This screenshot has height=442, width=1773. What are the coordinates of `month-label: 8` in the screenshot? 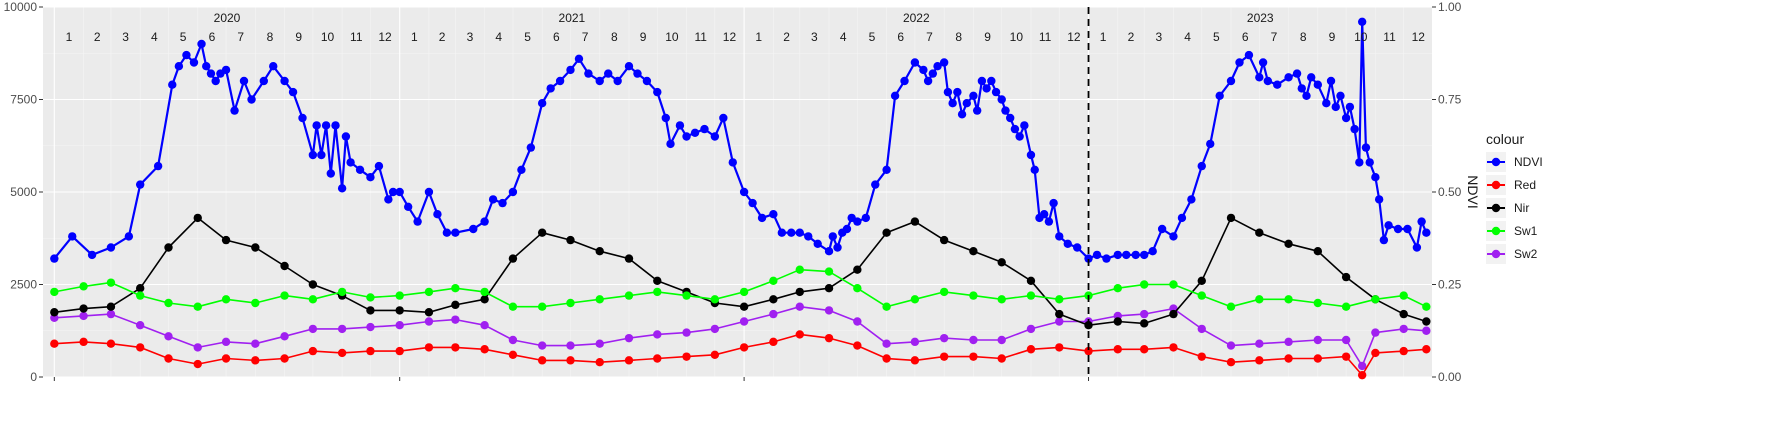 It's located at (1303, 37).